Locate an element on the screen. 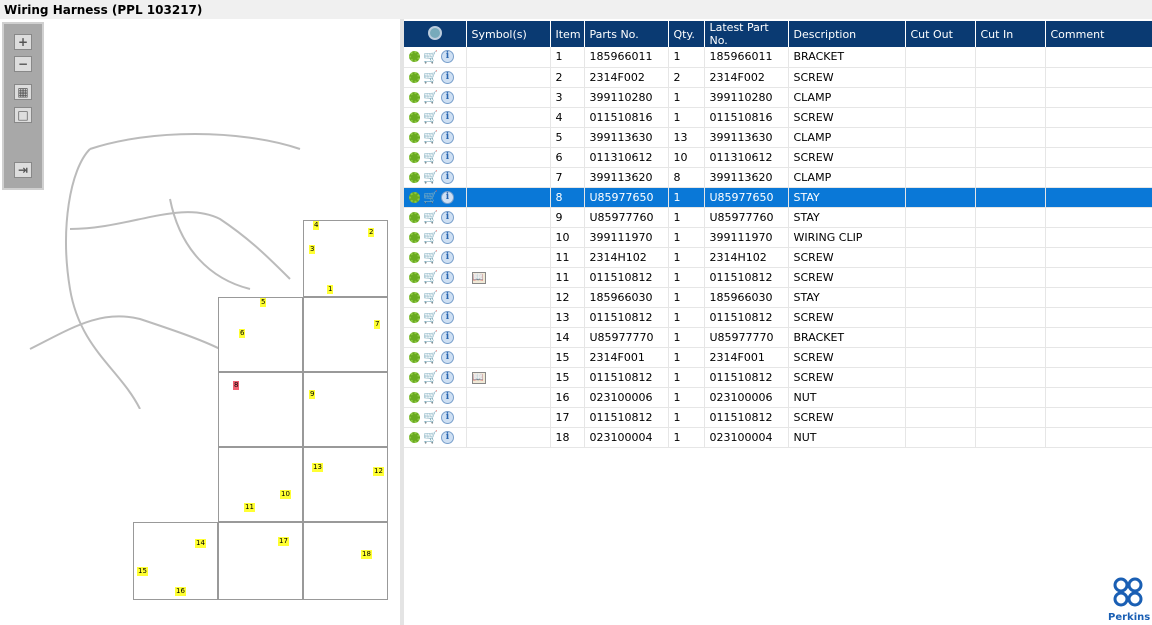  table-row: 🛒 i 14 U85977770 1 U85977770 BRACKET is located at coordinates (778, 337).